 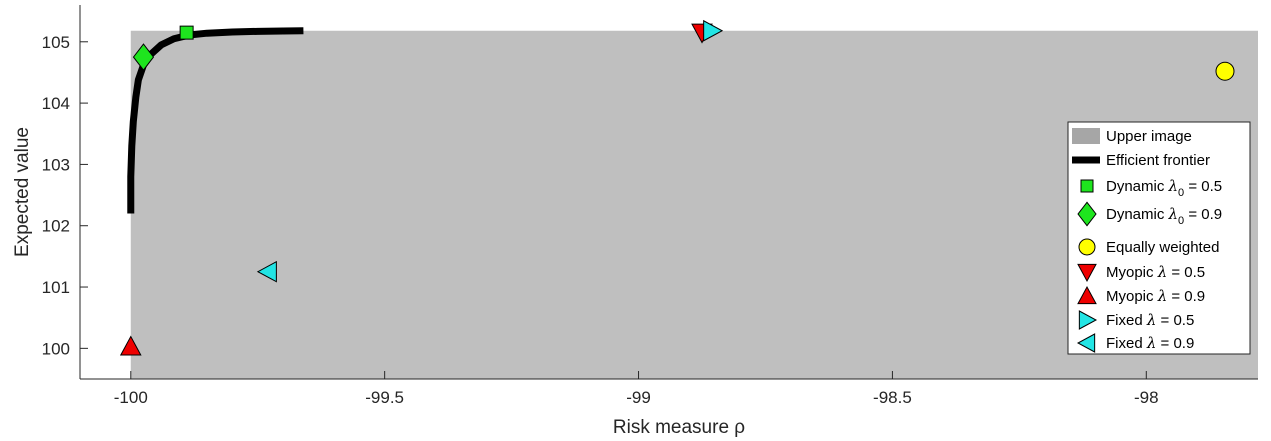 What do you see at coordinates (131, 397) in the screenshot?
I see `x-tick-label: -100` at bounding box center [131, 397].